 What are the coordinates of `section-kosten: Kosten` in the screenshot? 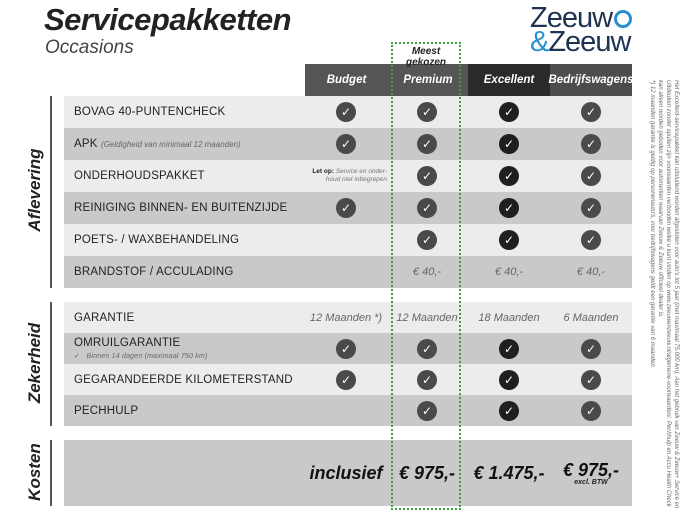 It's located at (34, 472).